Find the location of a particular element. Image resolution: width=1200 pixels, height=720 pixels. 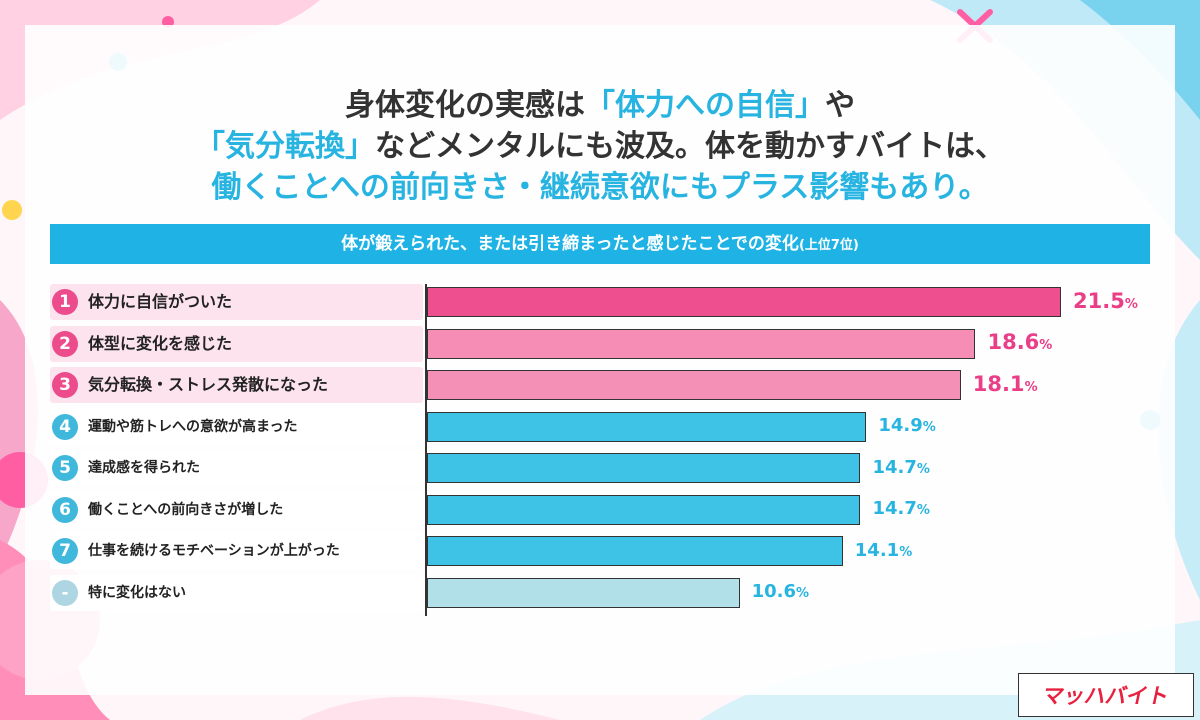

headline-line-3: 働くことへの前向きさ・継続意欲にもプラス影響もあり。 is located at coordinates (600, 187).